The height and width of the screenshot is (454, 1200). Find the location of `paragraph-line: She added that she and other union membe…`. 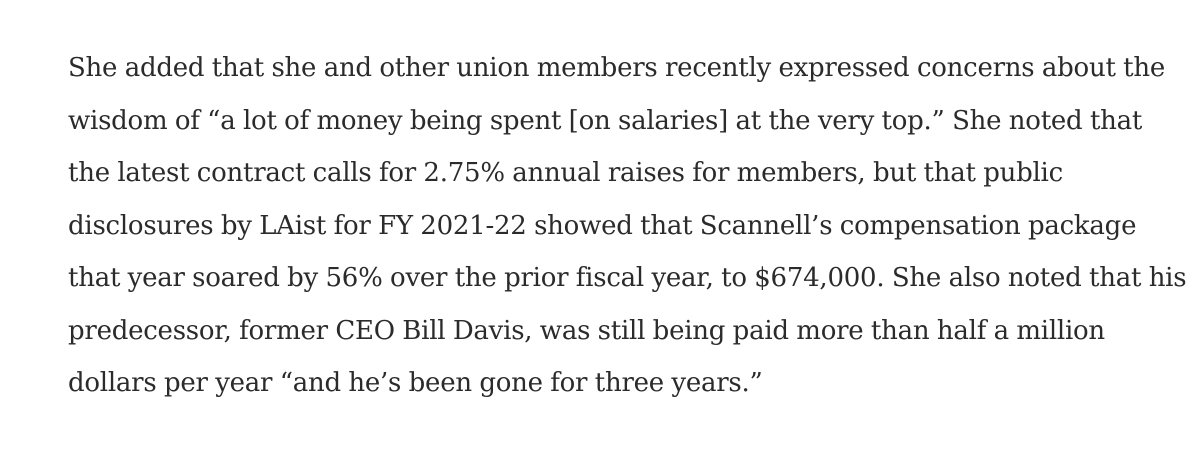

paragraph-line: She added that she and other union membe… is located at coordinates (616, 68).